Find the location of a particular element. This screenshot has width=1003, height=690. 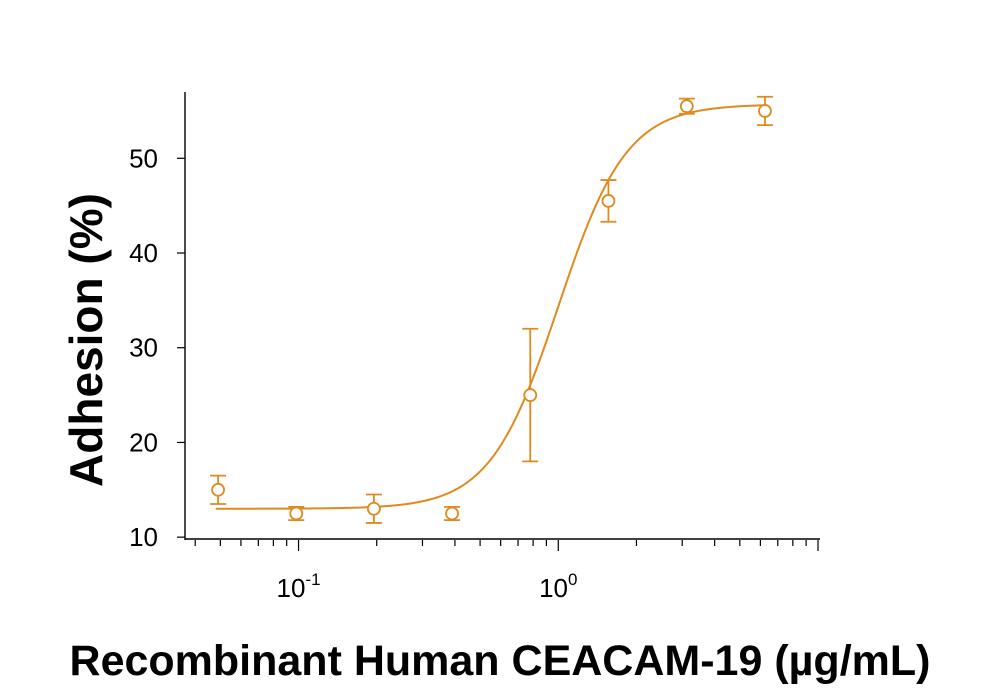

y-tick-label: 10 is located at coordinates (143, 537).